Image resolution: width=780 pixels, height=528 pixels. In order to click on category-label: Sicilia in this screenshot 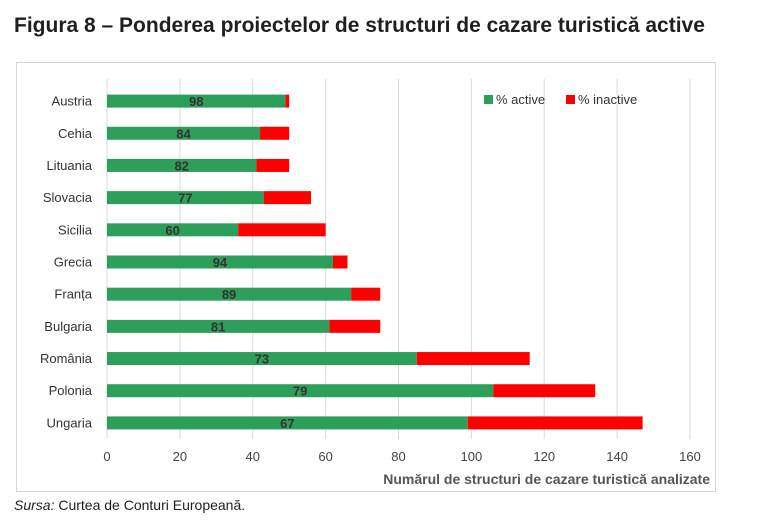, I will do `click(75, 229)`.